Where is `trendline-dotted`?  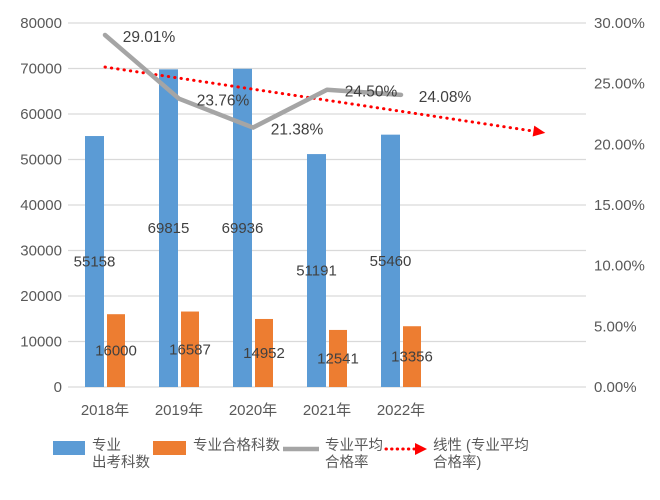
trendline-dotted is located at coordinates (319, 99).